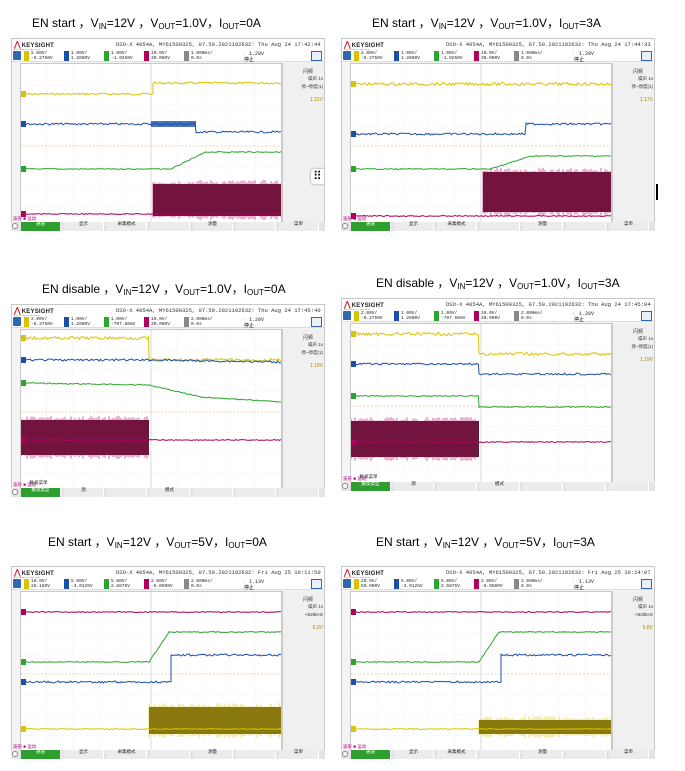  Describe the element at coordinates (373, 584) in the screenshot. I see `channel-1-setting: 20.0V/60.000V` at that location.